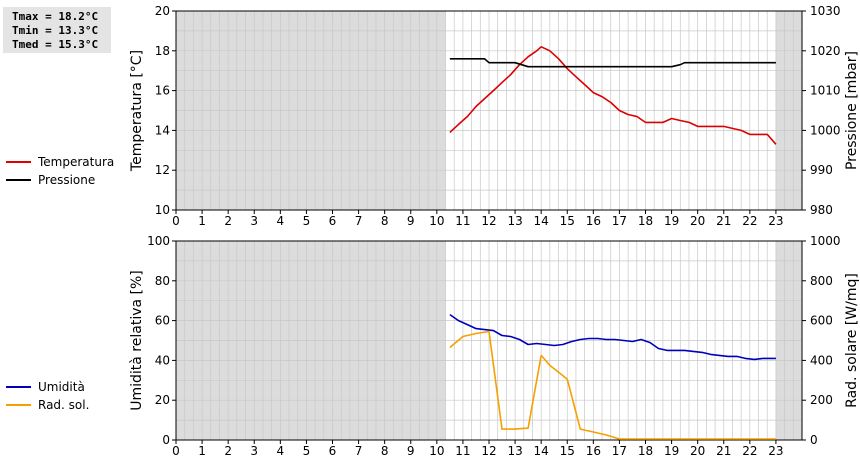 The height and width of the screenshot is (460, 860). Describe the element at coordinates (825, 51) in the screenshot. I see `y-right-tick-label: 1020` at that location.